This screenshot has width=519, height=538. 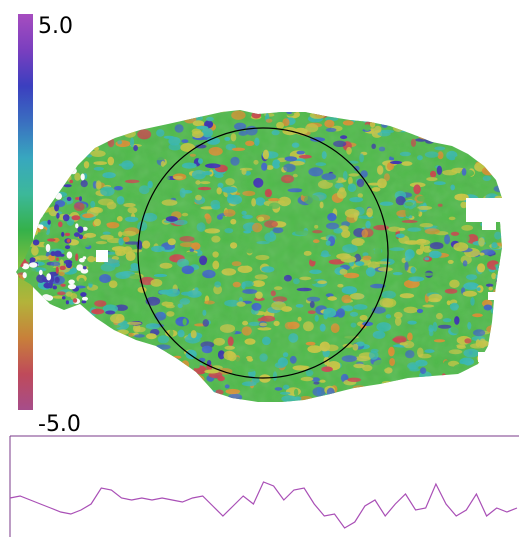 What do you see at coordinates (59, 424) in the screenshot?
I see `scale-min-label: -5.0` at bounding box center [59, 424].